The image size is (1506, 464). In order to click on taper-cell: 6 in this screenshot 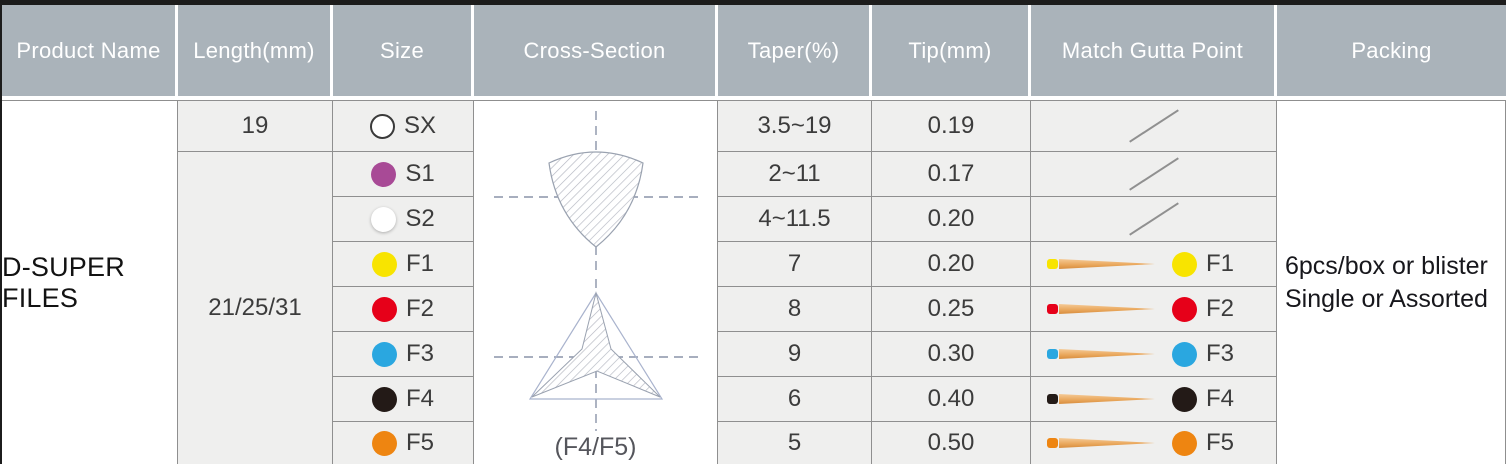, I will do `click(795, 399)`.